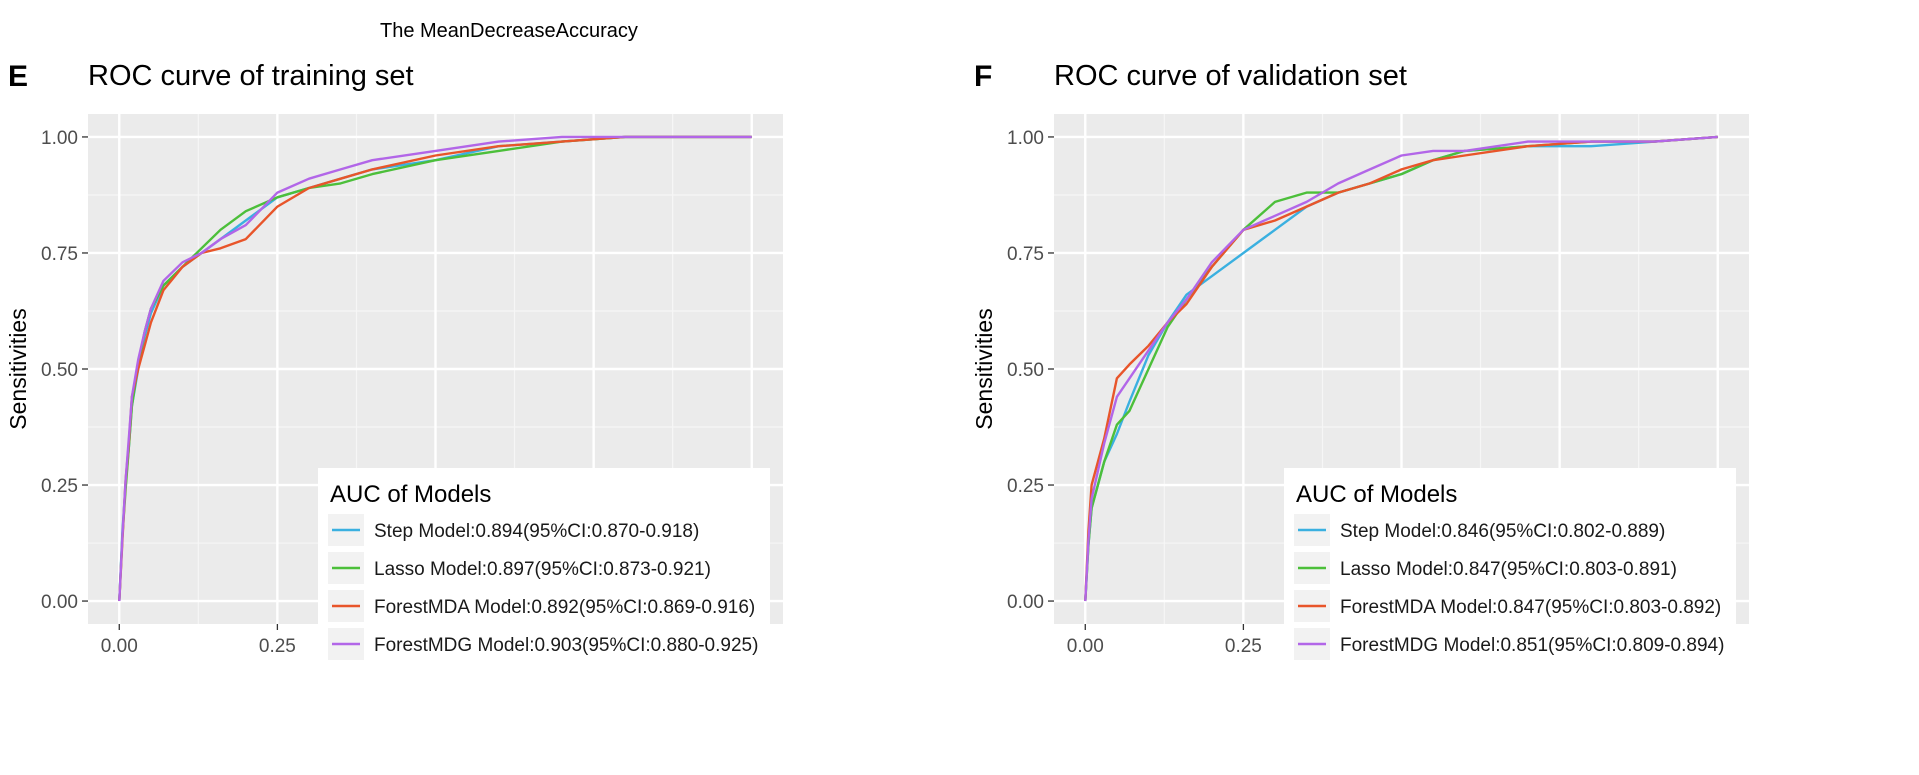 This screenshot has width=1919, height=775. Describe the element at coordinates (18, 76) in the screenshot. I see `panel-letter: E` at that location.